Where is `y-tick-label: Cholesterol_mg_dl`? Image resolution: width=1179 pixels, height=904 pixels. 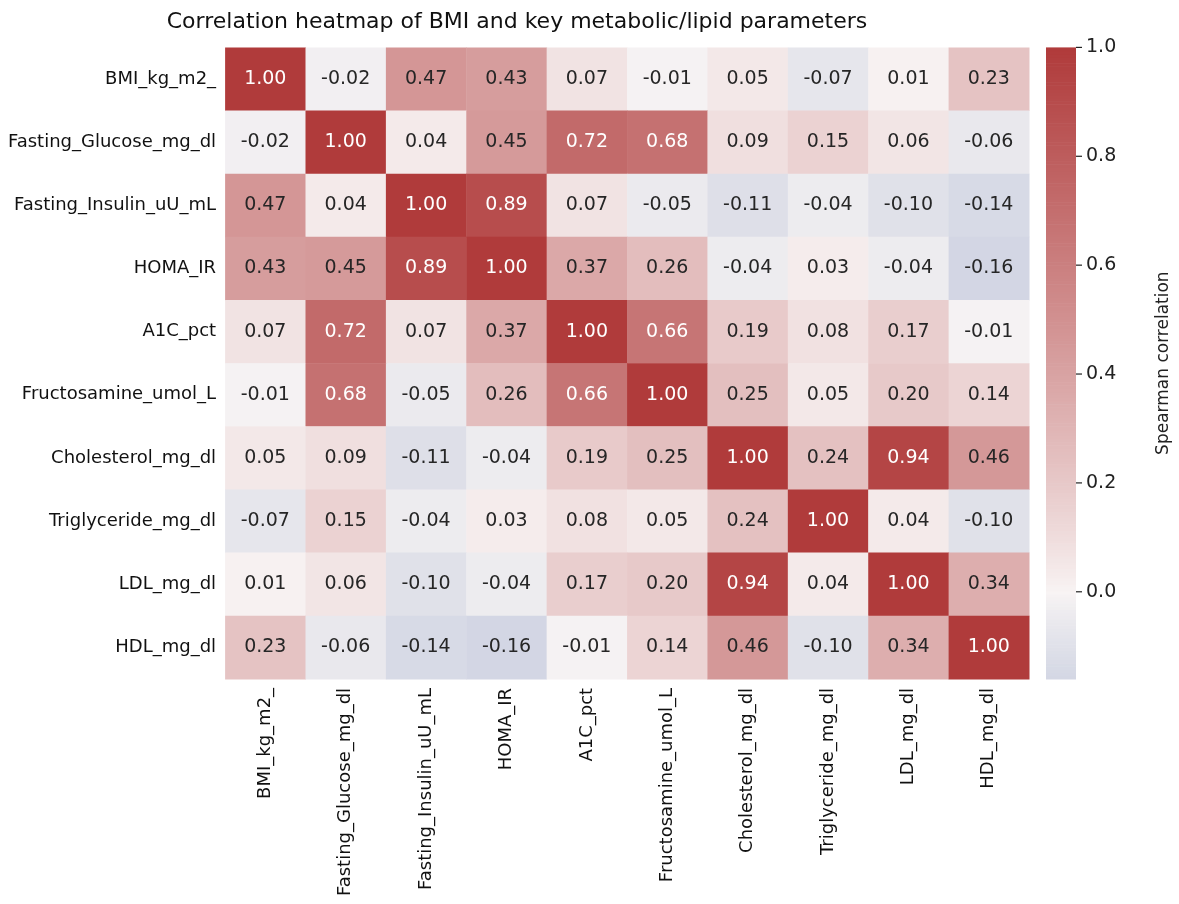
y-tick-label: Cholesterol_mg_dl is located at coordinates (134, 456).